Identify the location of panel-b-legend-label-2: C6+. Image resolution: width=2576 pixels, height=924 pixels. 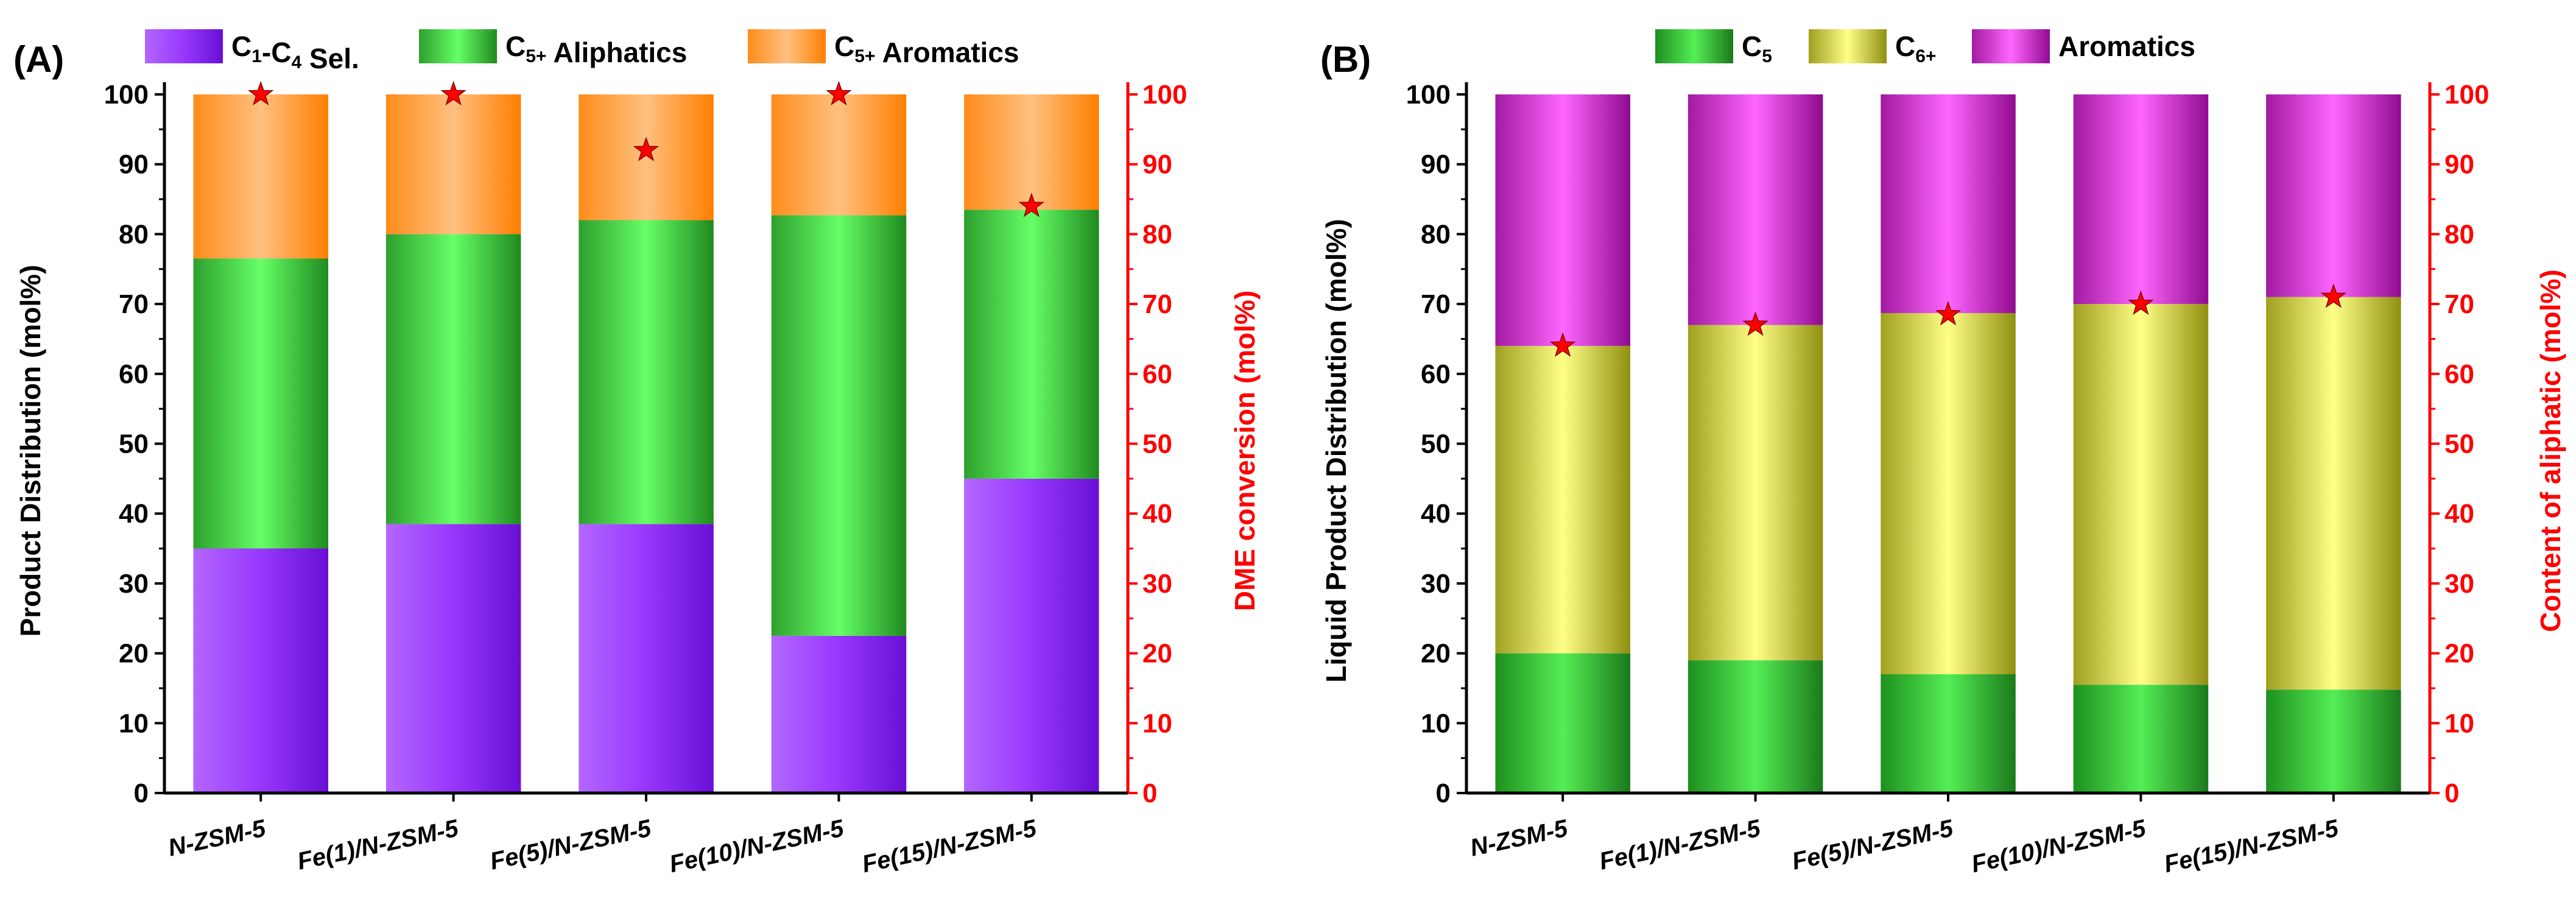
(1915, 48).